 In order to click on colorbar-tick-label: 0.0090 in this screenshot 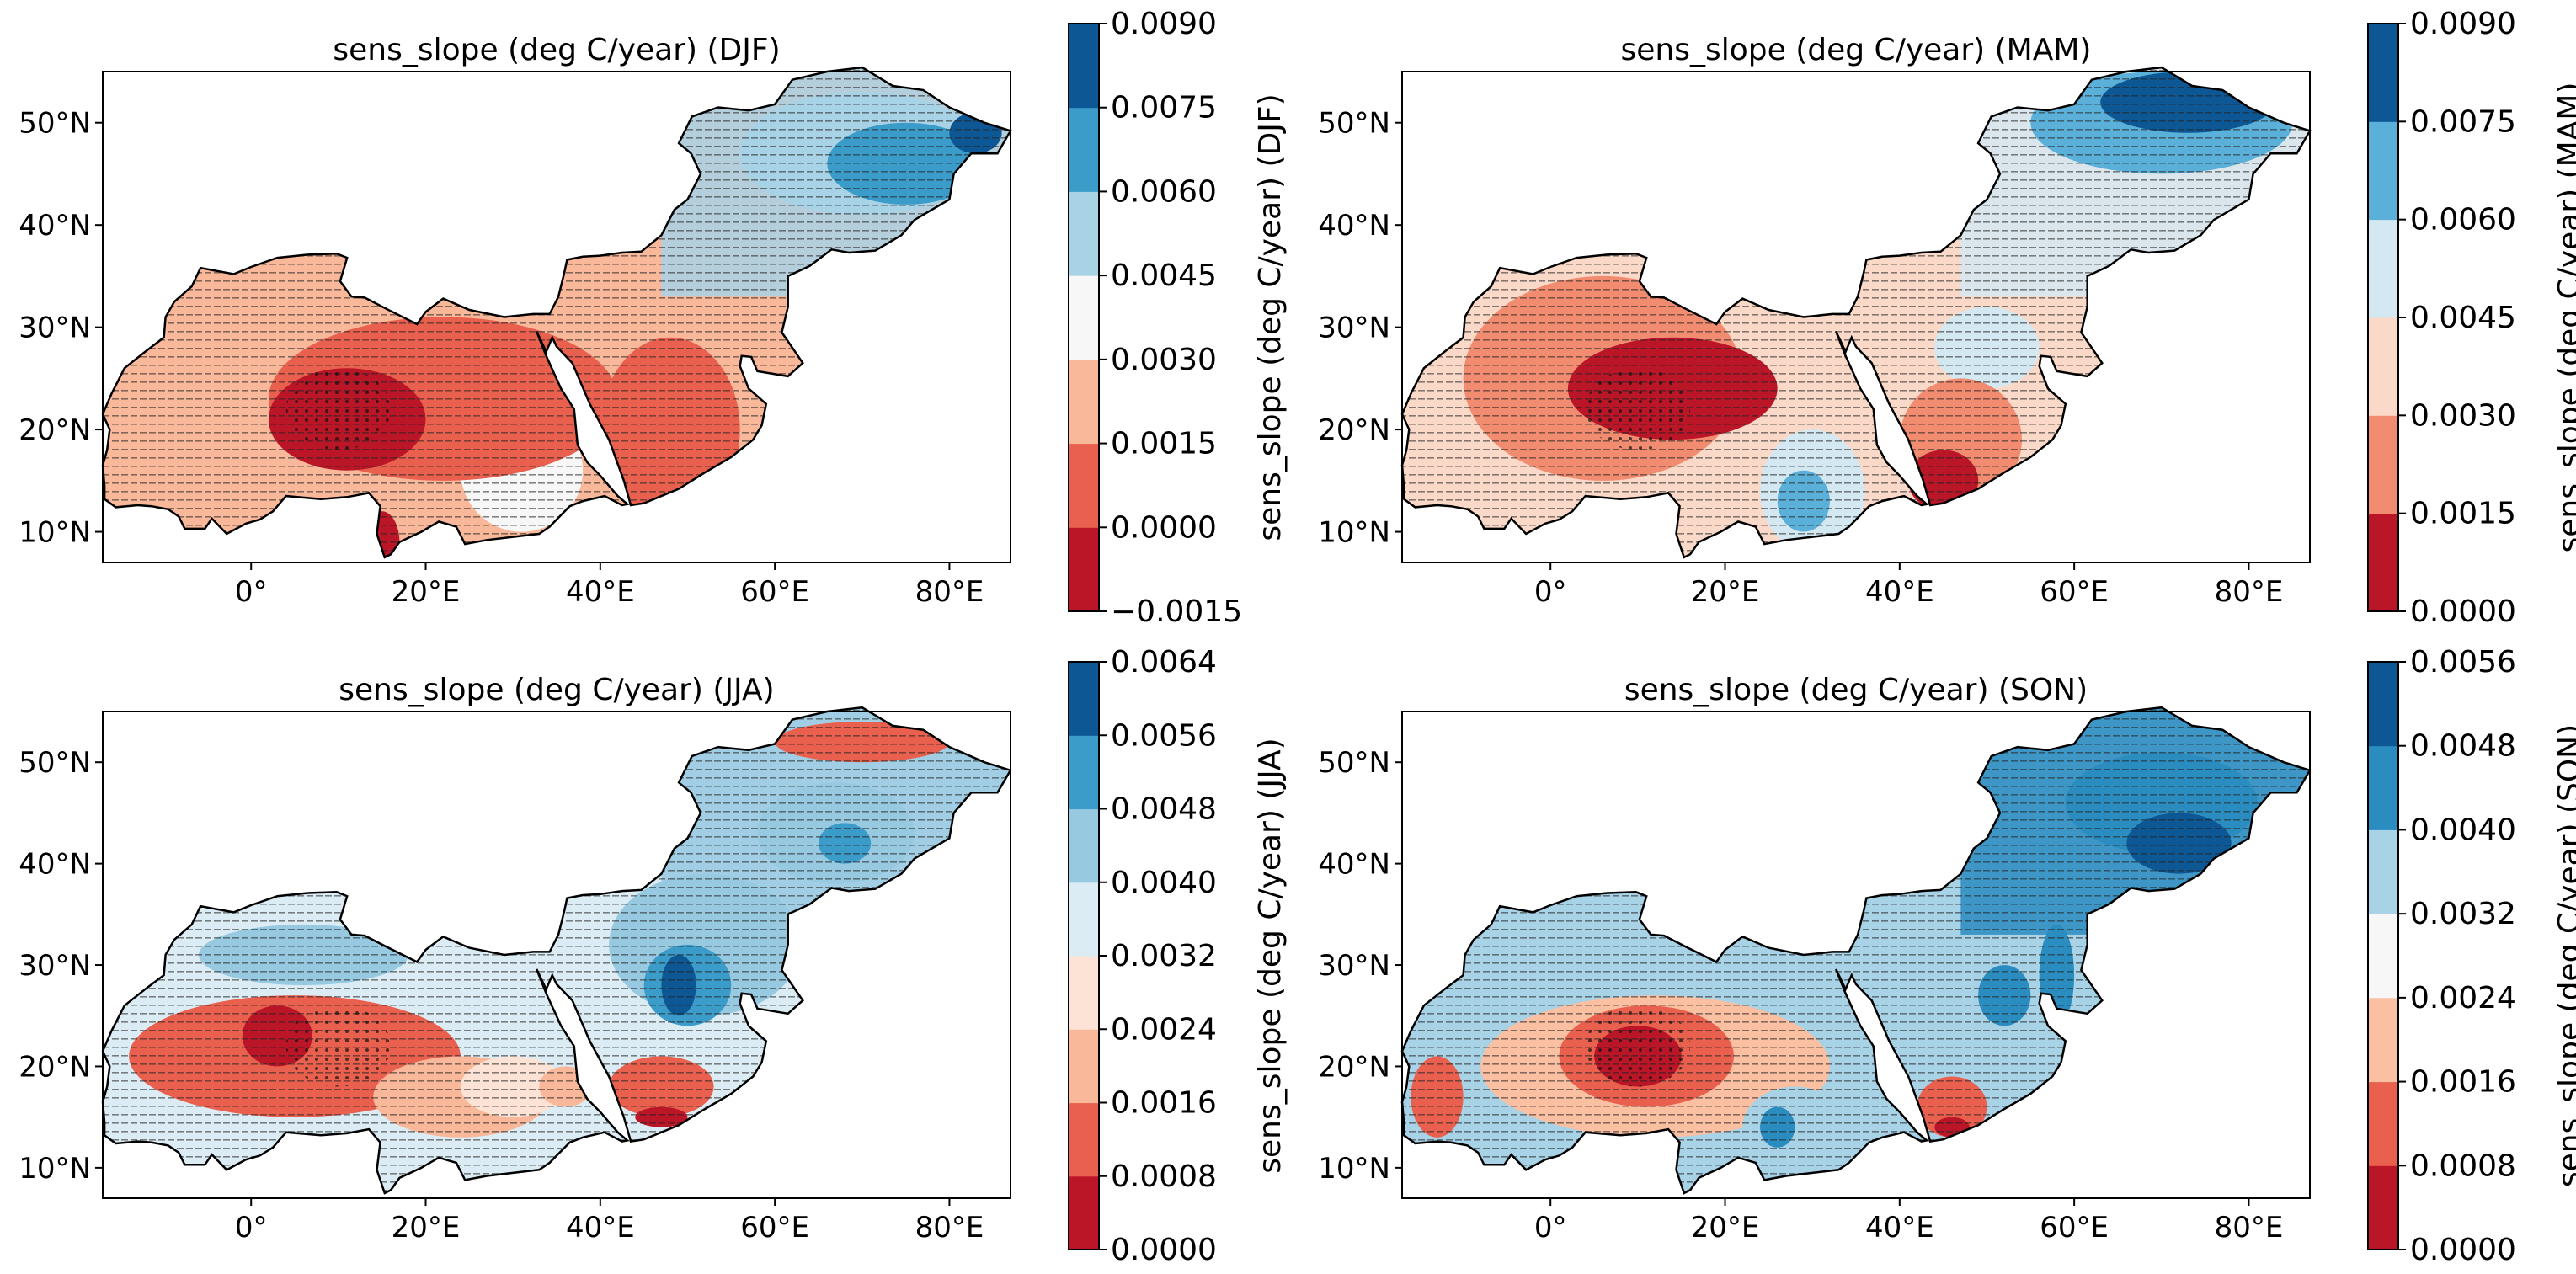, I will do `click(2463, 24)`.